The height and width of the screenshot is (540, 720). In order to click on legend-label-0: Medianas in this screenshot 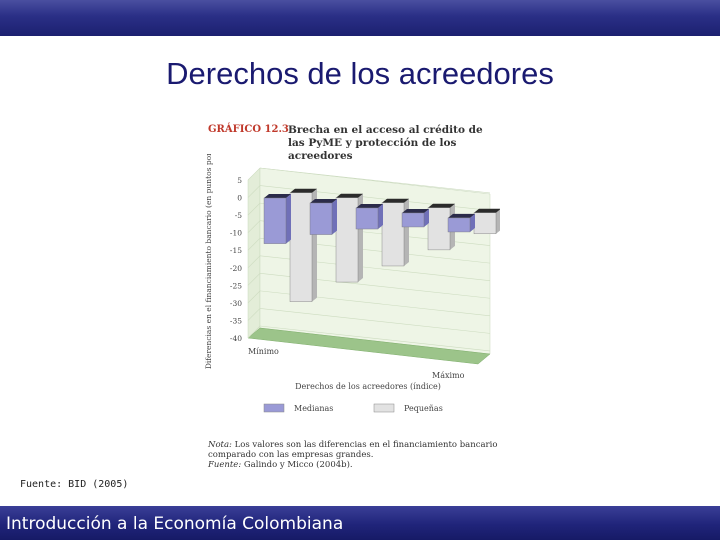, I will do `click(313, 408)`.